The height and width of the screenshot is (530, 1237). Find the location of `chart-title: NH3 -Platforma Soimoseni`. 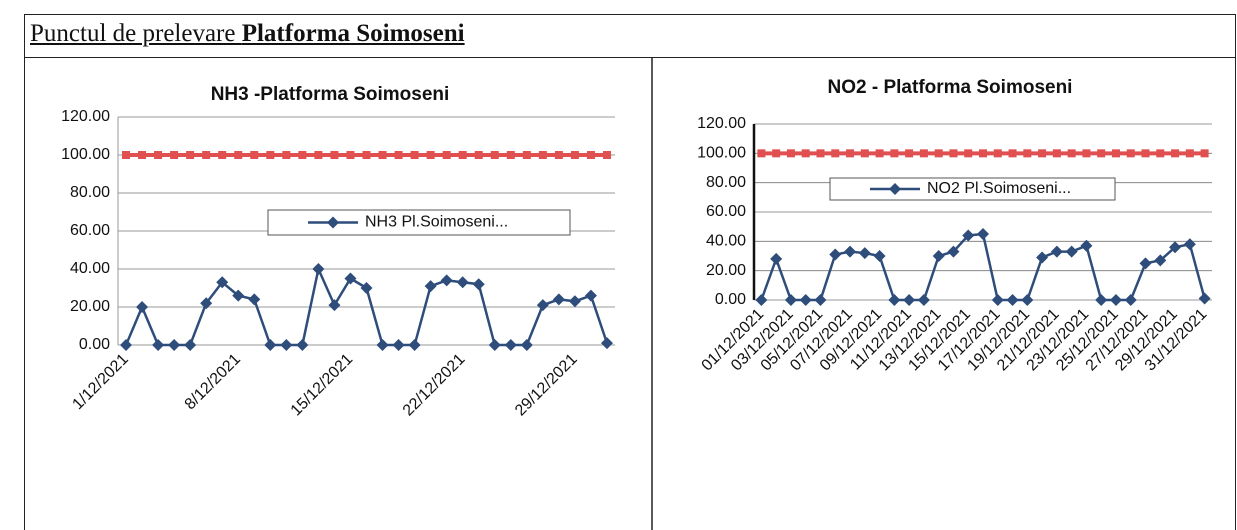

chart-title: NH3 -Platforma Soimoseni is located at coordinates (330, 94).